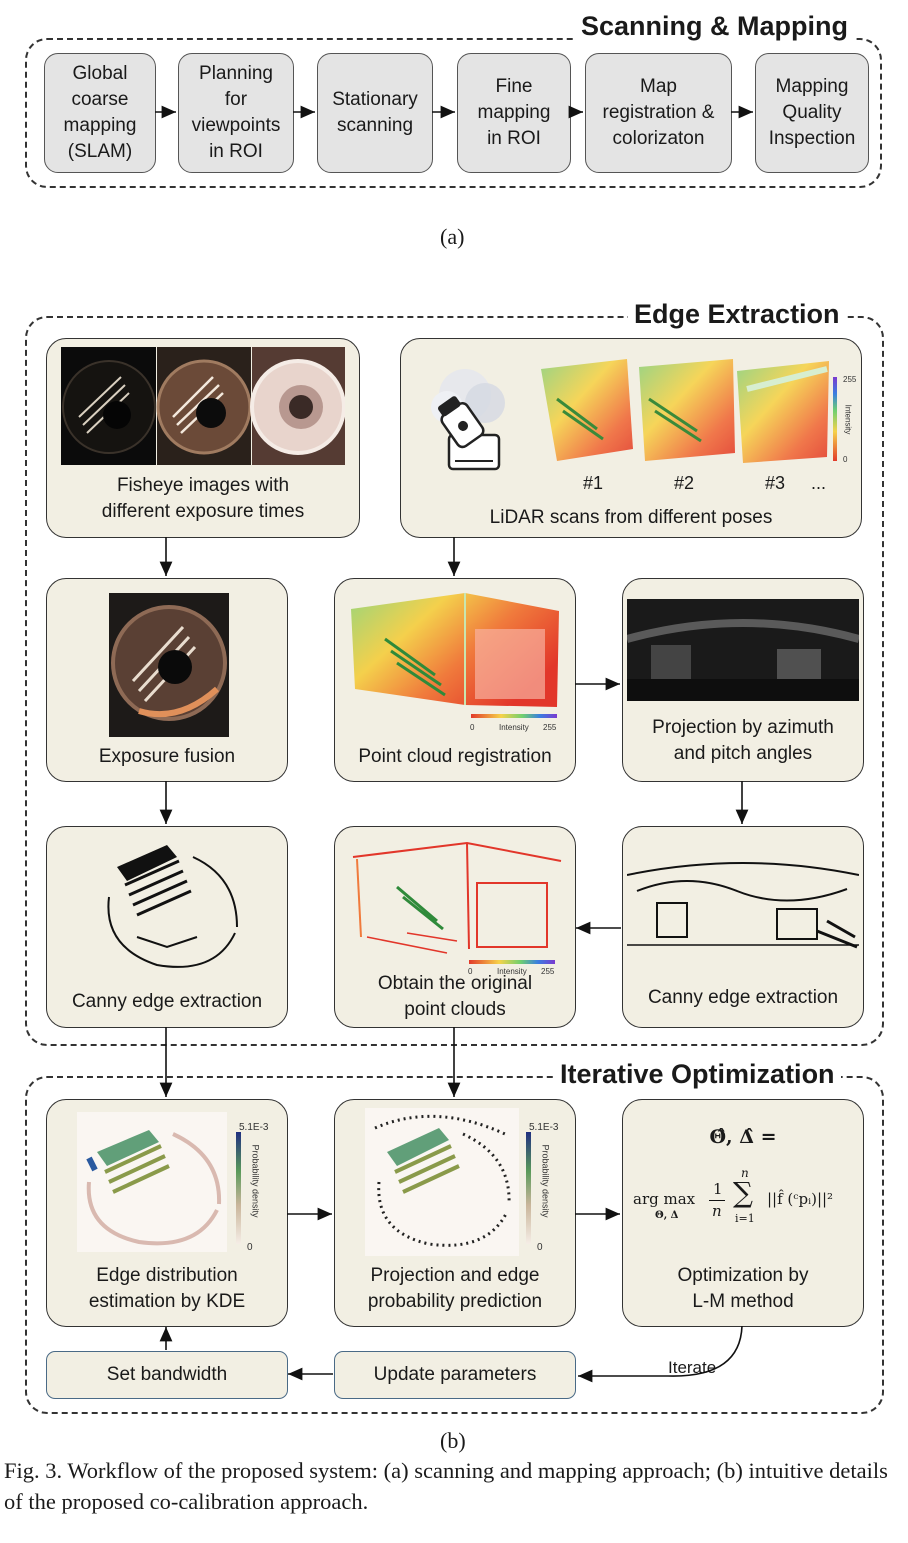  I want to click on equation-frac-num: 1, so click(718, 1189).